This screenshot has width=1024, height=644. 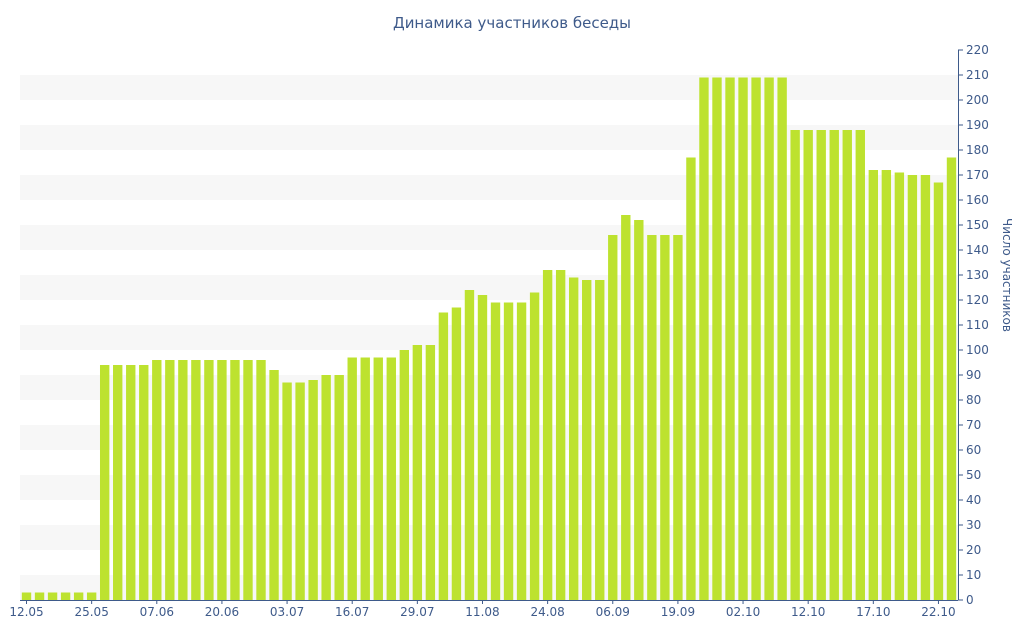 I want to click on y-tick-label: 210, so click(x=977, y=75).